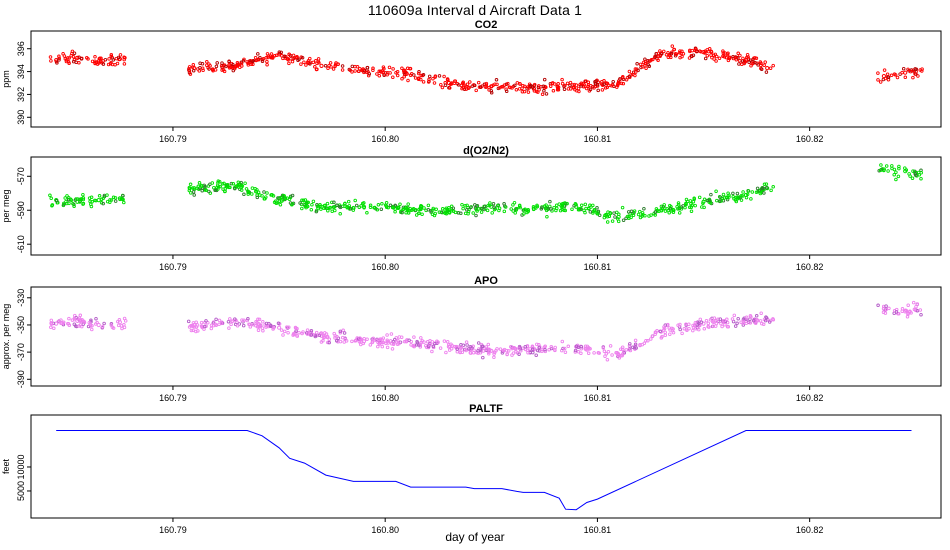 Image resolution: width=950 pixels, height=550 pixels. Describe the element at coordinates (21, 466) in the screenshot. I see `y-tick-label: 10000` at that location.